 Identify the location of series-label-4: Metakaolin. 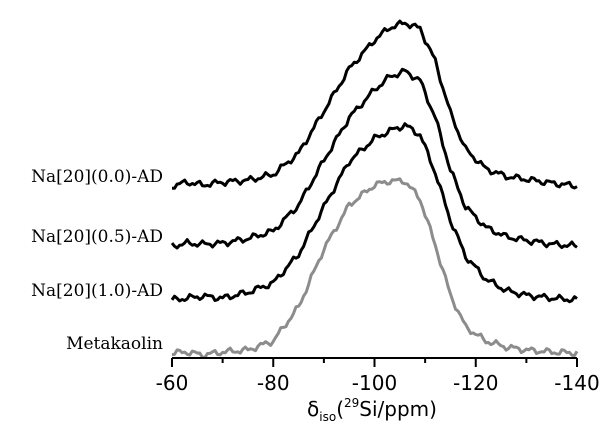
(114, 344).